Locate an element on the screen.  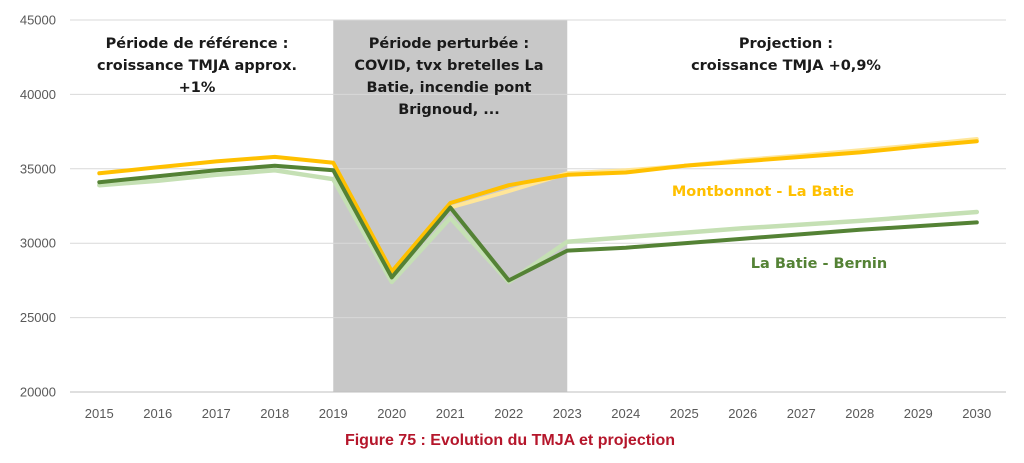
x-tick-label: 2026 is located at coordinates (742, 413).